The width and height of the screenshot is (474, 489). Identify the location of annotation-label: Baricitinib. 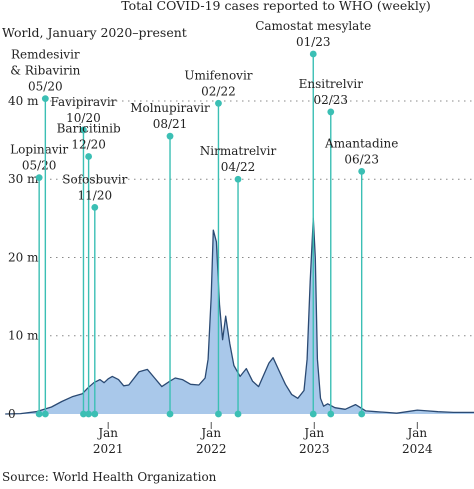
(89, 129).